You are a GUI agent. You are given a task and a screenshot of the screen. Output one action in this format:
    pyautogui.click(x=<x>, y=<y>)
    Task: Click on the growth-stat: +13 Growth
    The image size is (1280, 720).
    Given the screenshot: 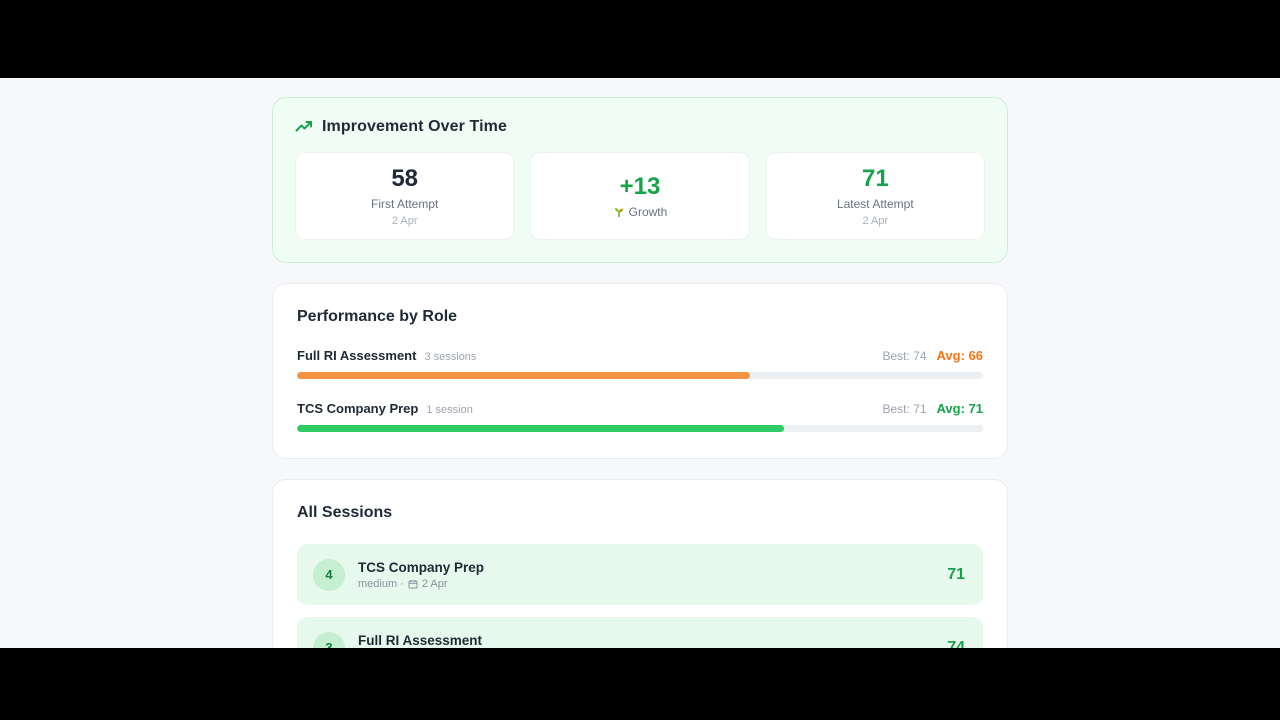 What is the action you would take?
    pyautogui.click(x=640, y=196)
    